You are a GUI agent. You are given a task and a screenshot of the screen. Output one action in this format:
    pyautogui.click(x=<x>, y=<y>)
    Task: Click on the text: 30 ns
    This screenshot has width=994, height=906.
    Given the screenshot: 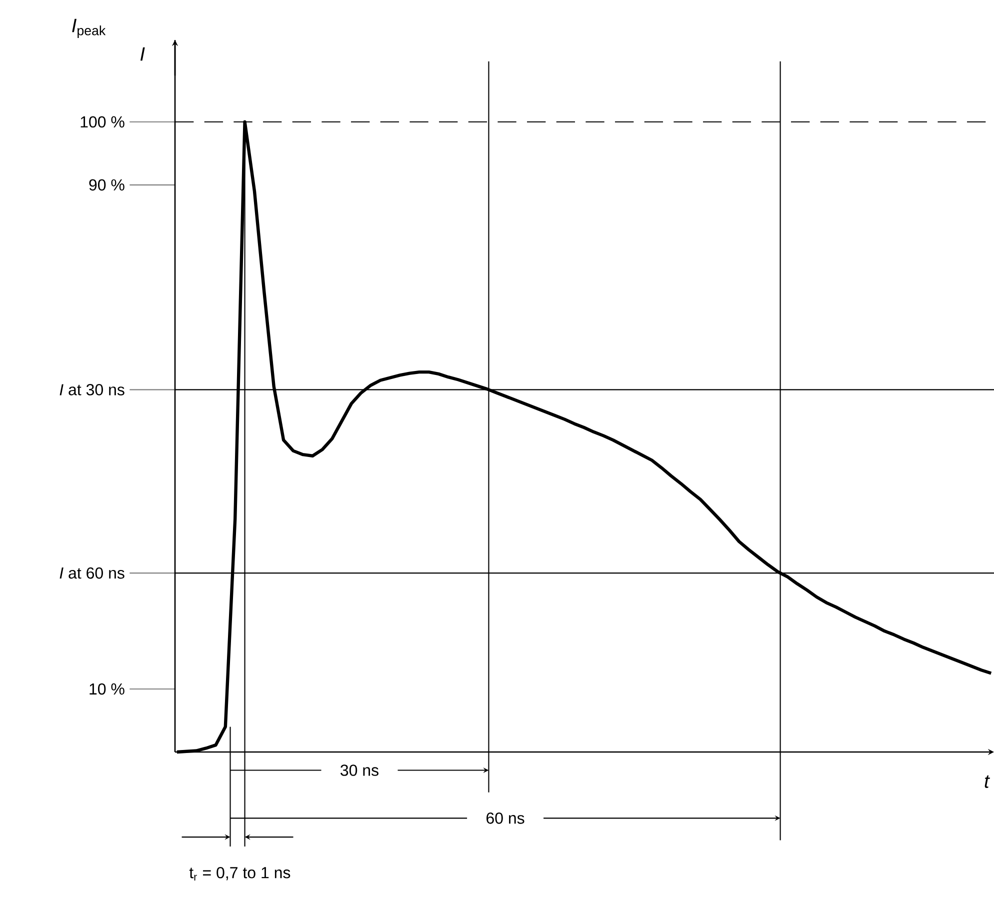 What is the action you would take?
    pyautogui.click(x=359, y=770)
    